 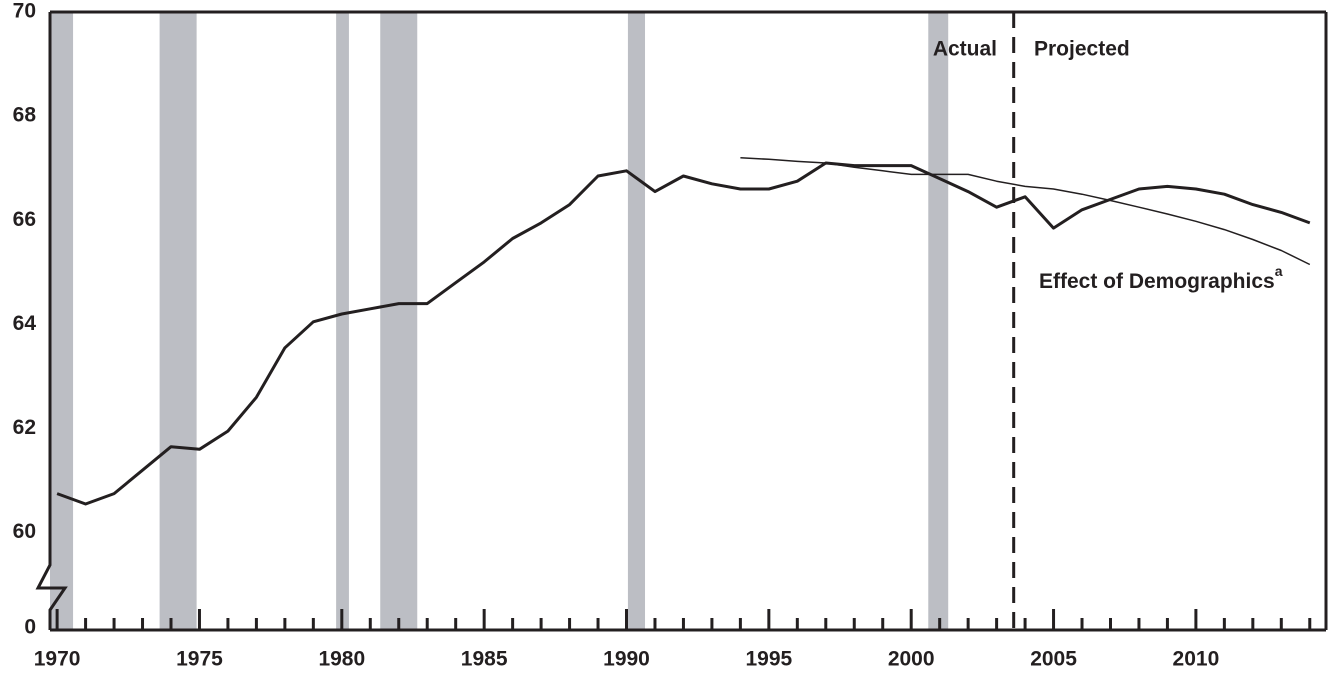 I want to click on x-tick-label: 2010, so click(x=1196, y=659).